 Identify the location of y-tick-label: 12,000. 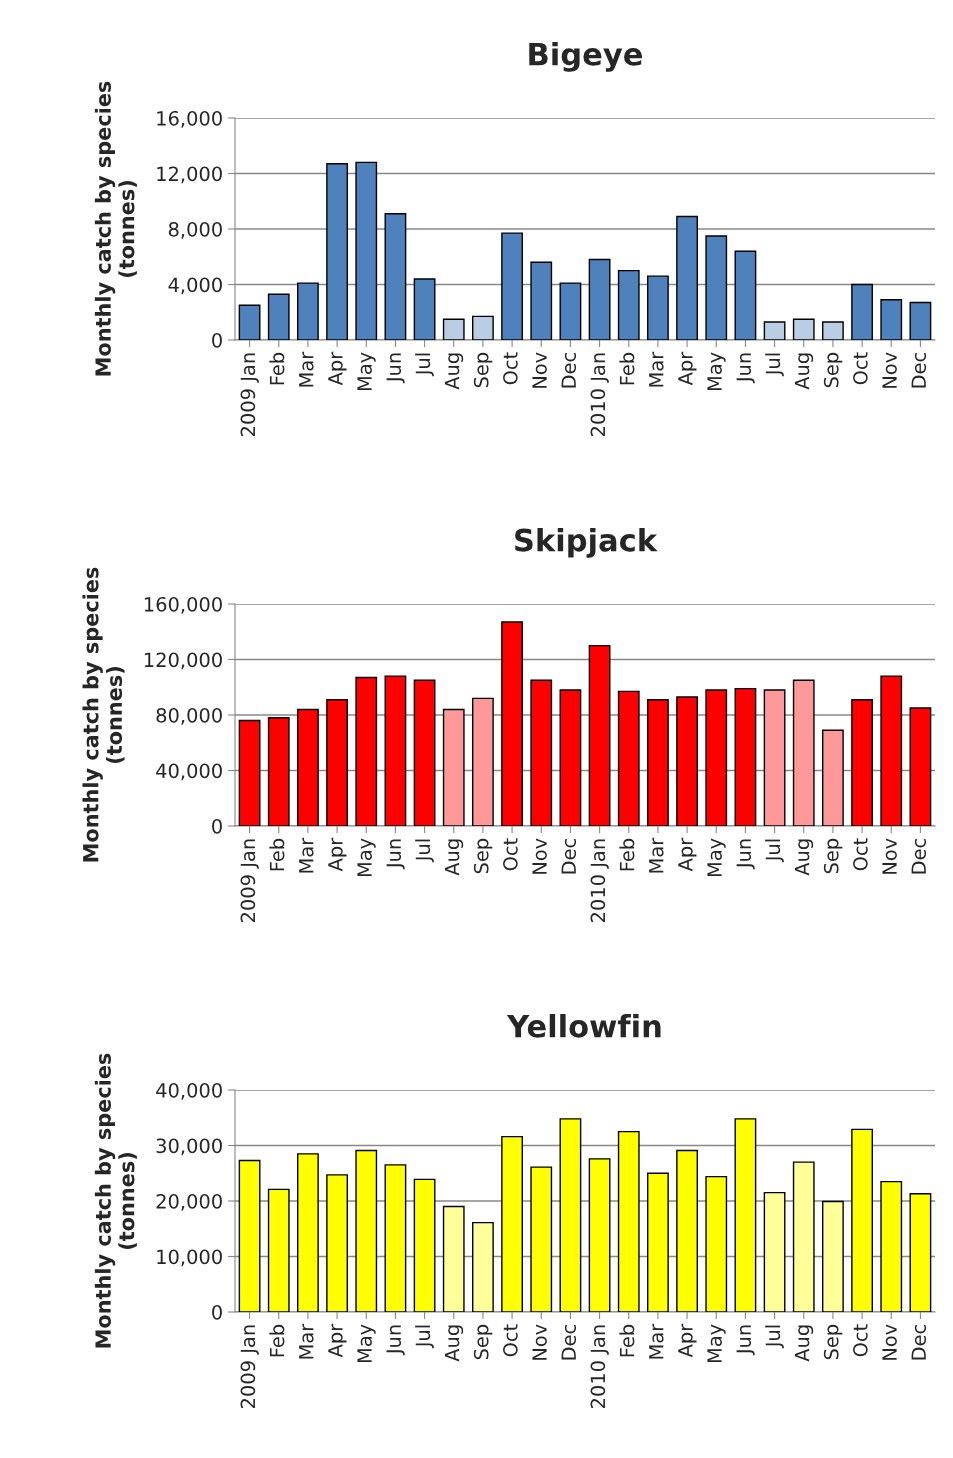
(189, 175).